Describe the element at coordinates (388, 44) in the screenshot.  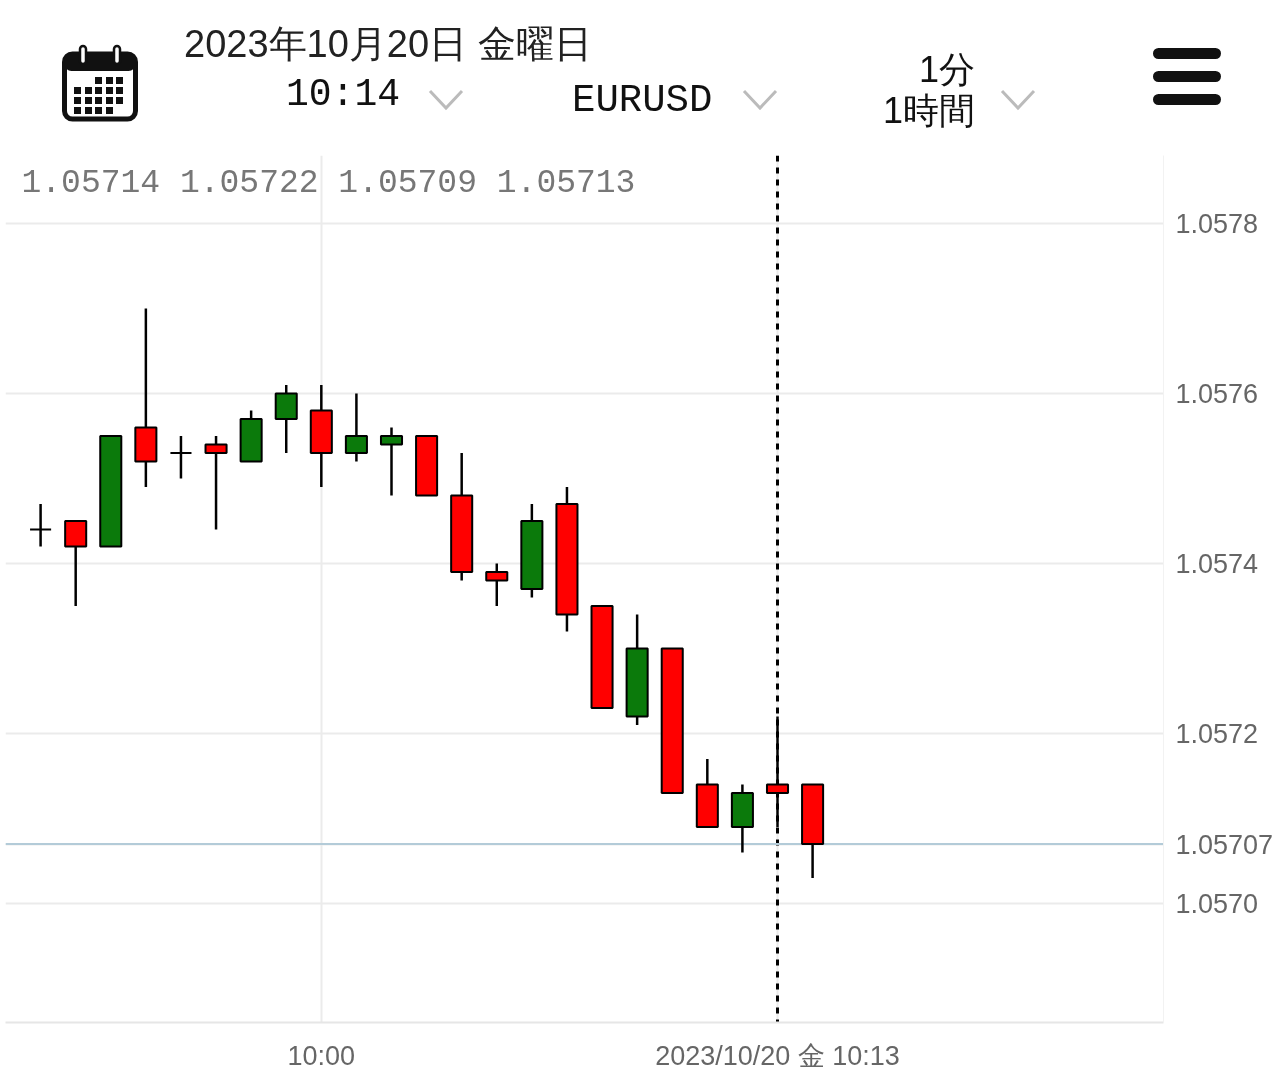
I see `chart-title: 2023年10月20日 金曜日` at that location.